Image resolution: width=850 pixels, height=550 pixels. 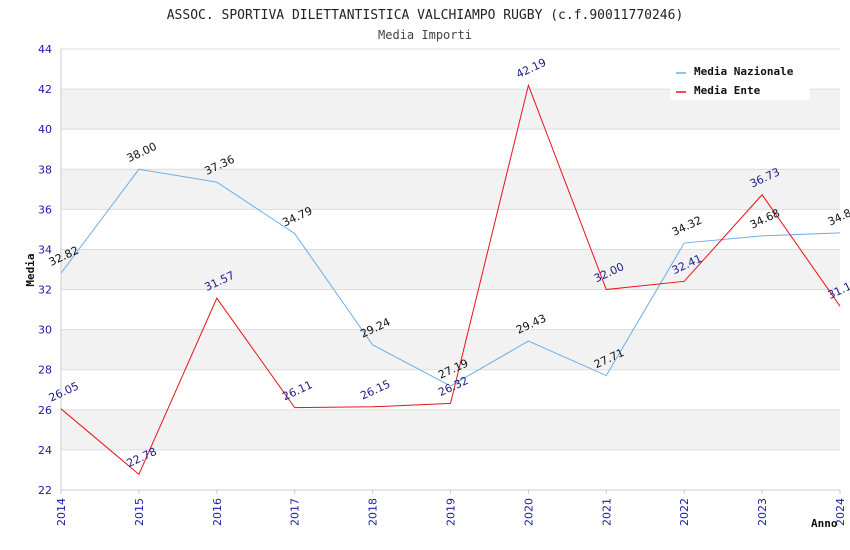 I want to click on x-axis-label: Anno, so click(x=824, y=523).